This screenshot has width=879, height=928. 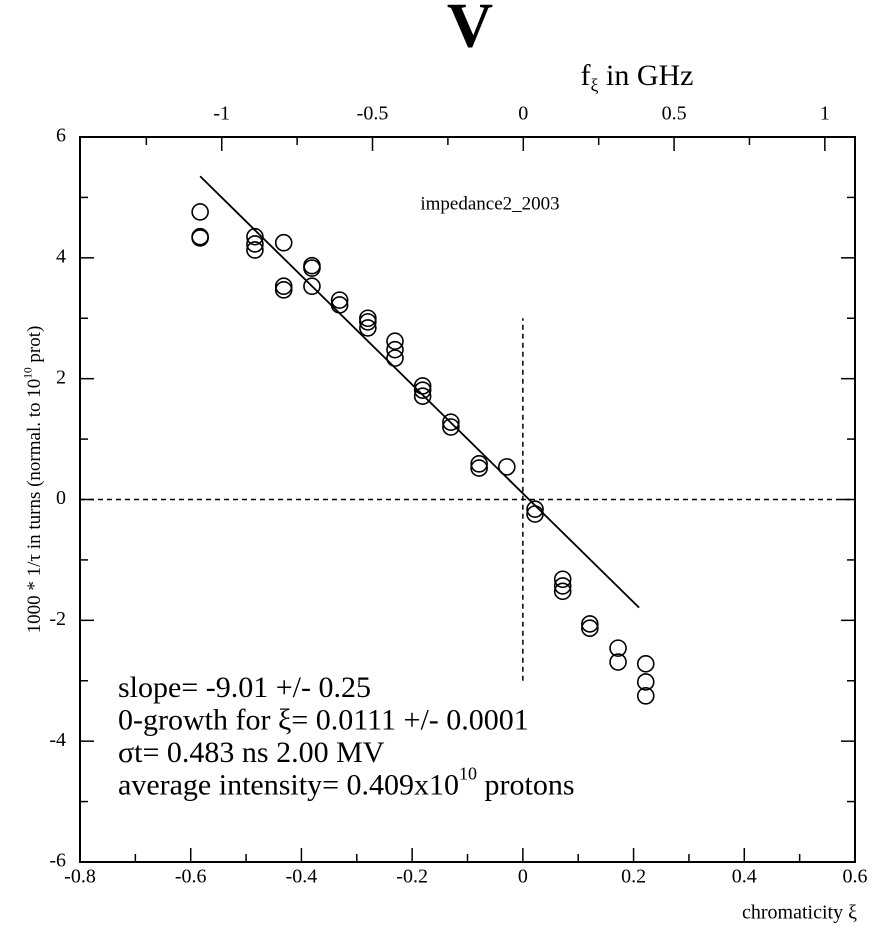 What do you see at coordinates (489, 203) in the screenshot?
I see `plot-label: impedance2_2003` at bounding box center [489, 203].